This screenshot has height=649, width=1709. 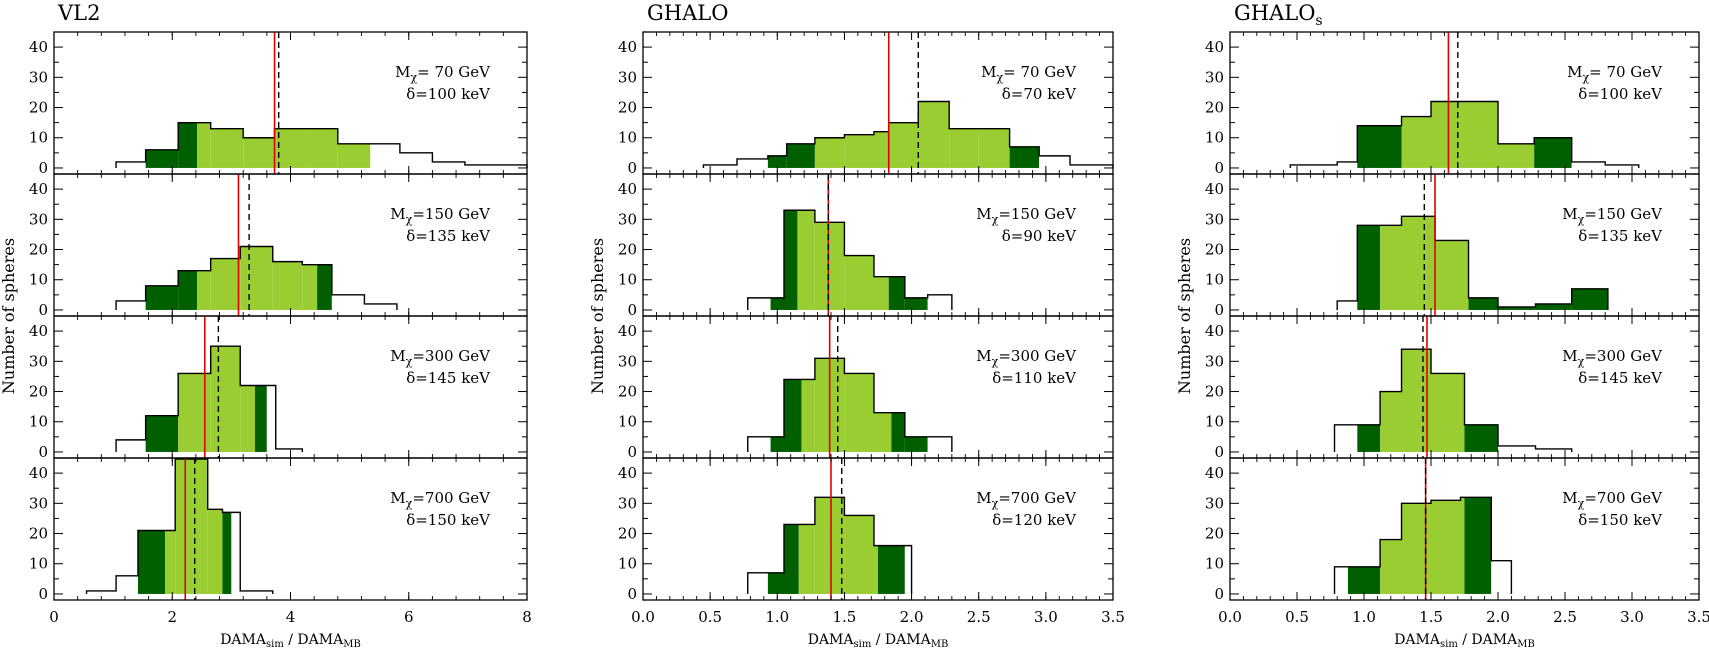 What do you see at coordinates (1620, 94) in the screenshot?
I see `delta-annotation: δ=100 keV` at bounding box center [1620, 94].